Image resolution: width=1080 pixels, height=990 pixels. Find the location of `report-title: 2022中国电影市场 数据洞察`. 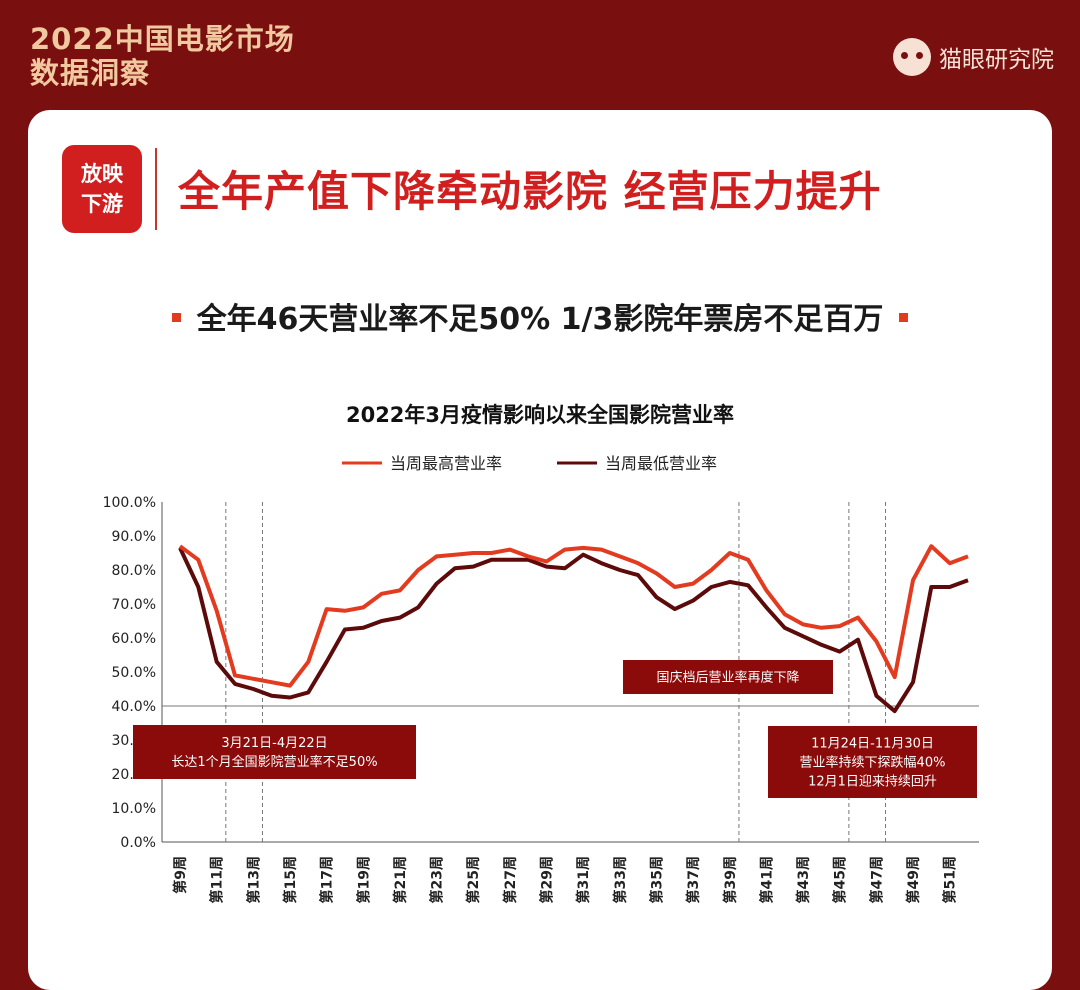

report-title: 2022中国电影市场 数据洞察 is located at coordinates (162, 56).